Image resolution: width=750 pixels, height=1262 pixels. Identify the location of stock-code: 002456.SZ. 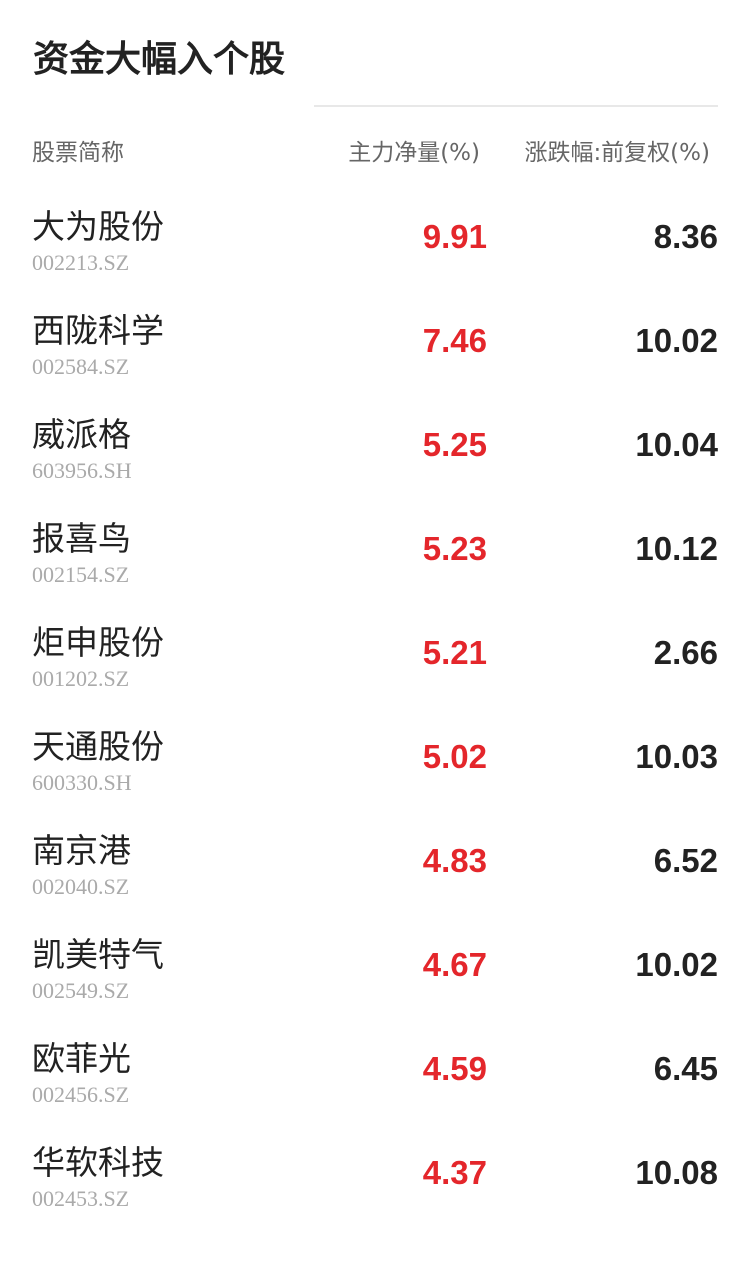
(81, 1094).